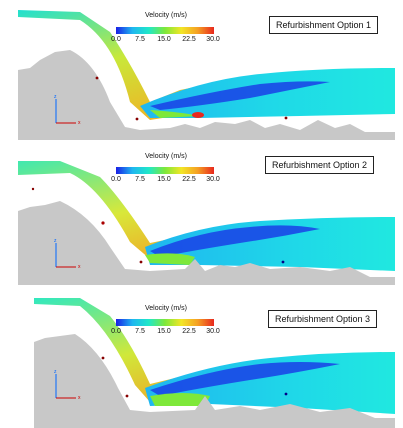  I want to click on tailwater-flow, so click(270, 244).